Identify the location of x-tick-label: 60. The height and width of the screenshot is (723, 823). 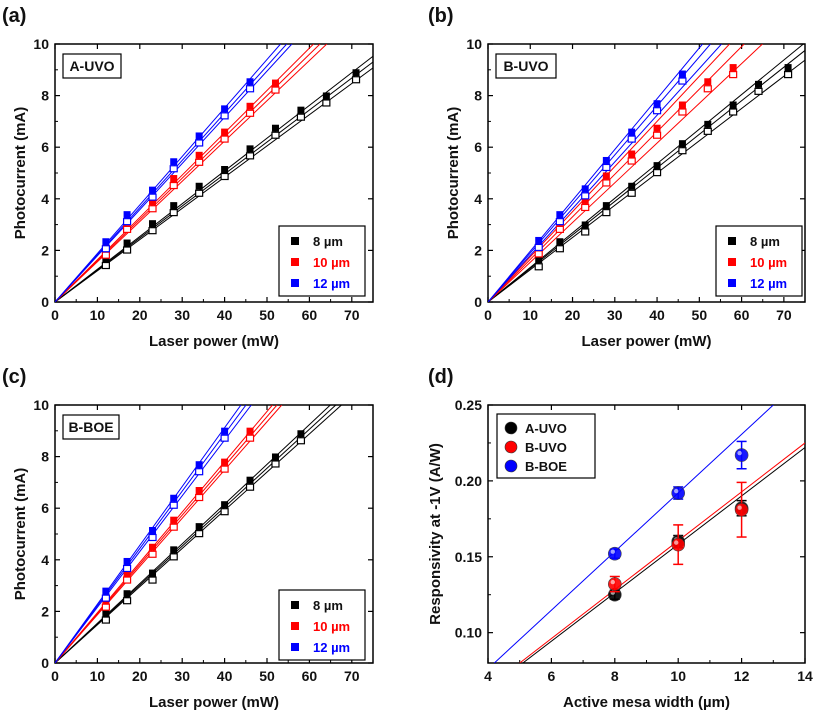
(310, 676).